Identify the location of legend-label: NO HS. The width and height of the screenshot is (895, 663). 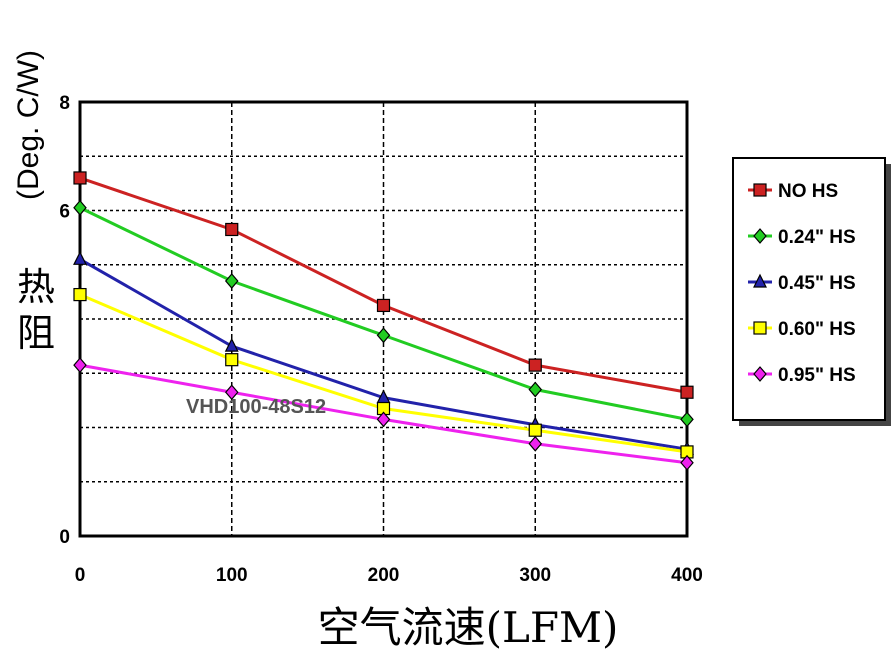
(808, 191).